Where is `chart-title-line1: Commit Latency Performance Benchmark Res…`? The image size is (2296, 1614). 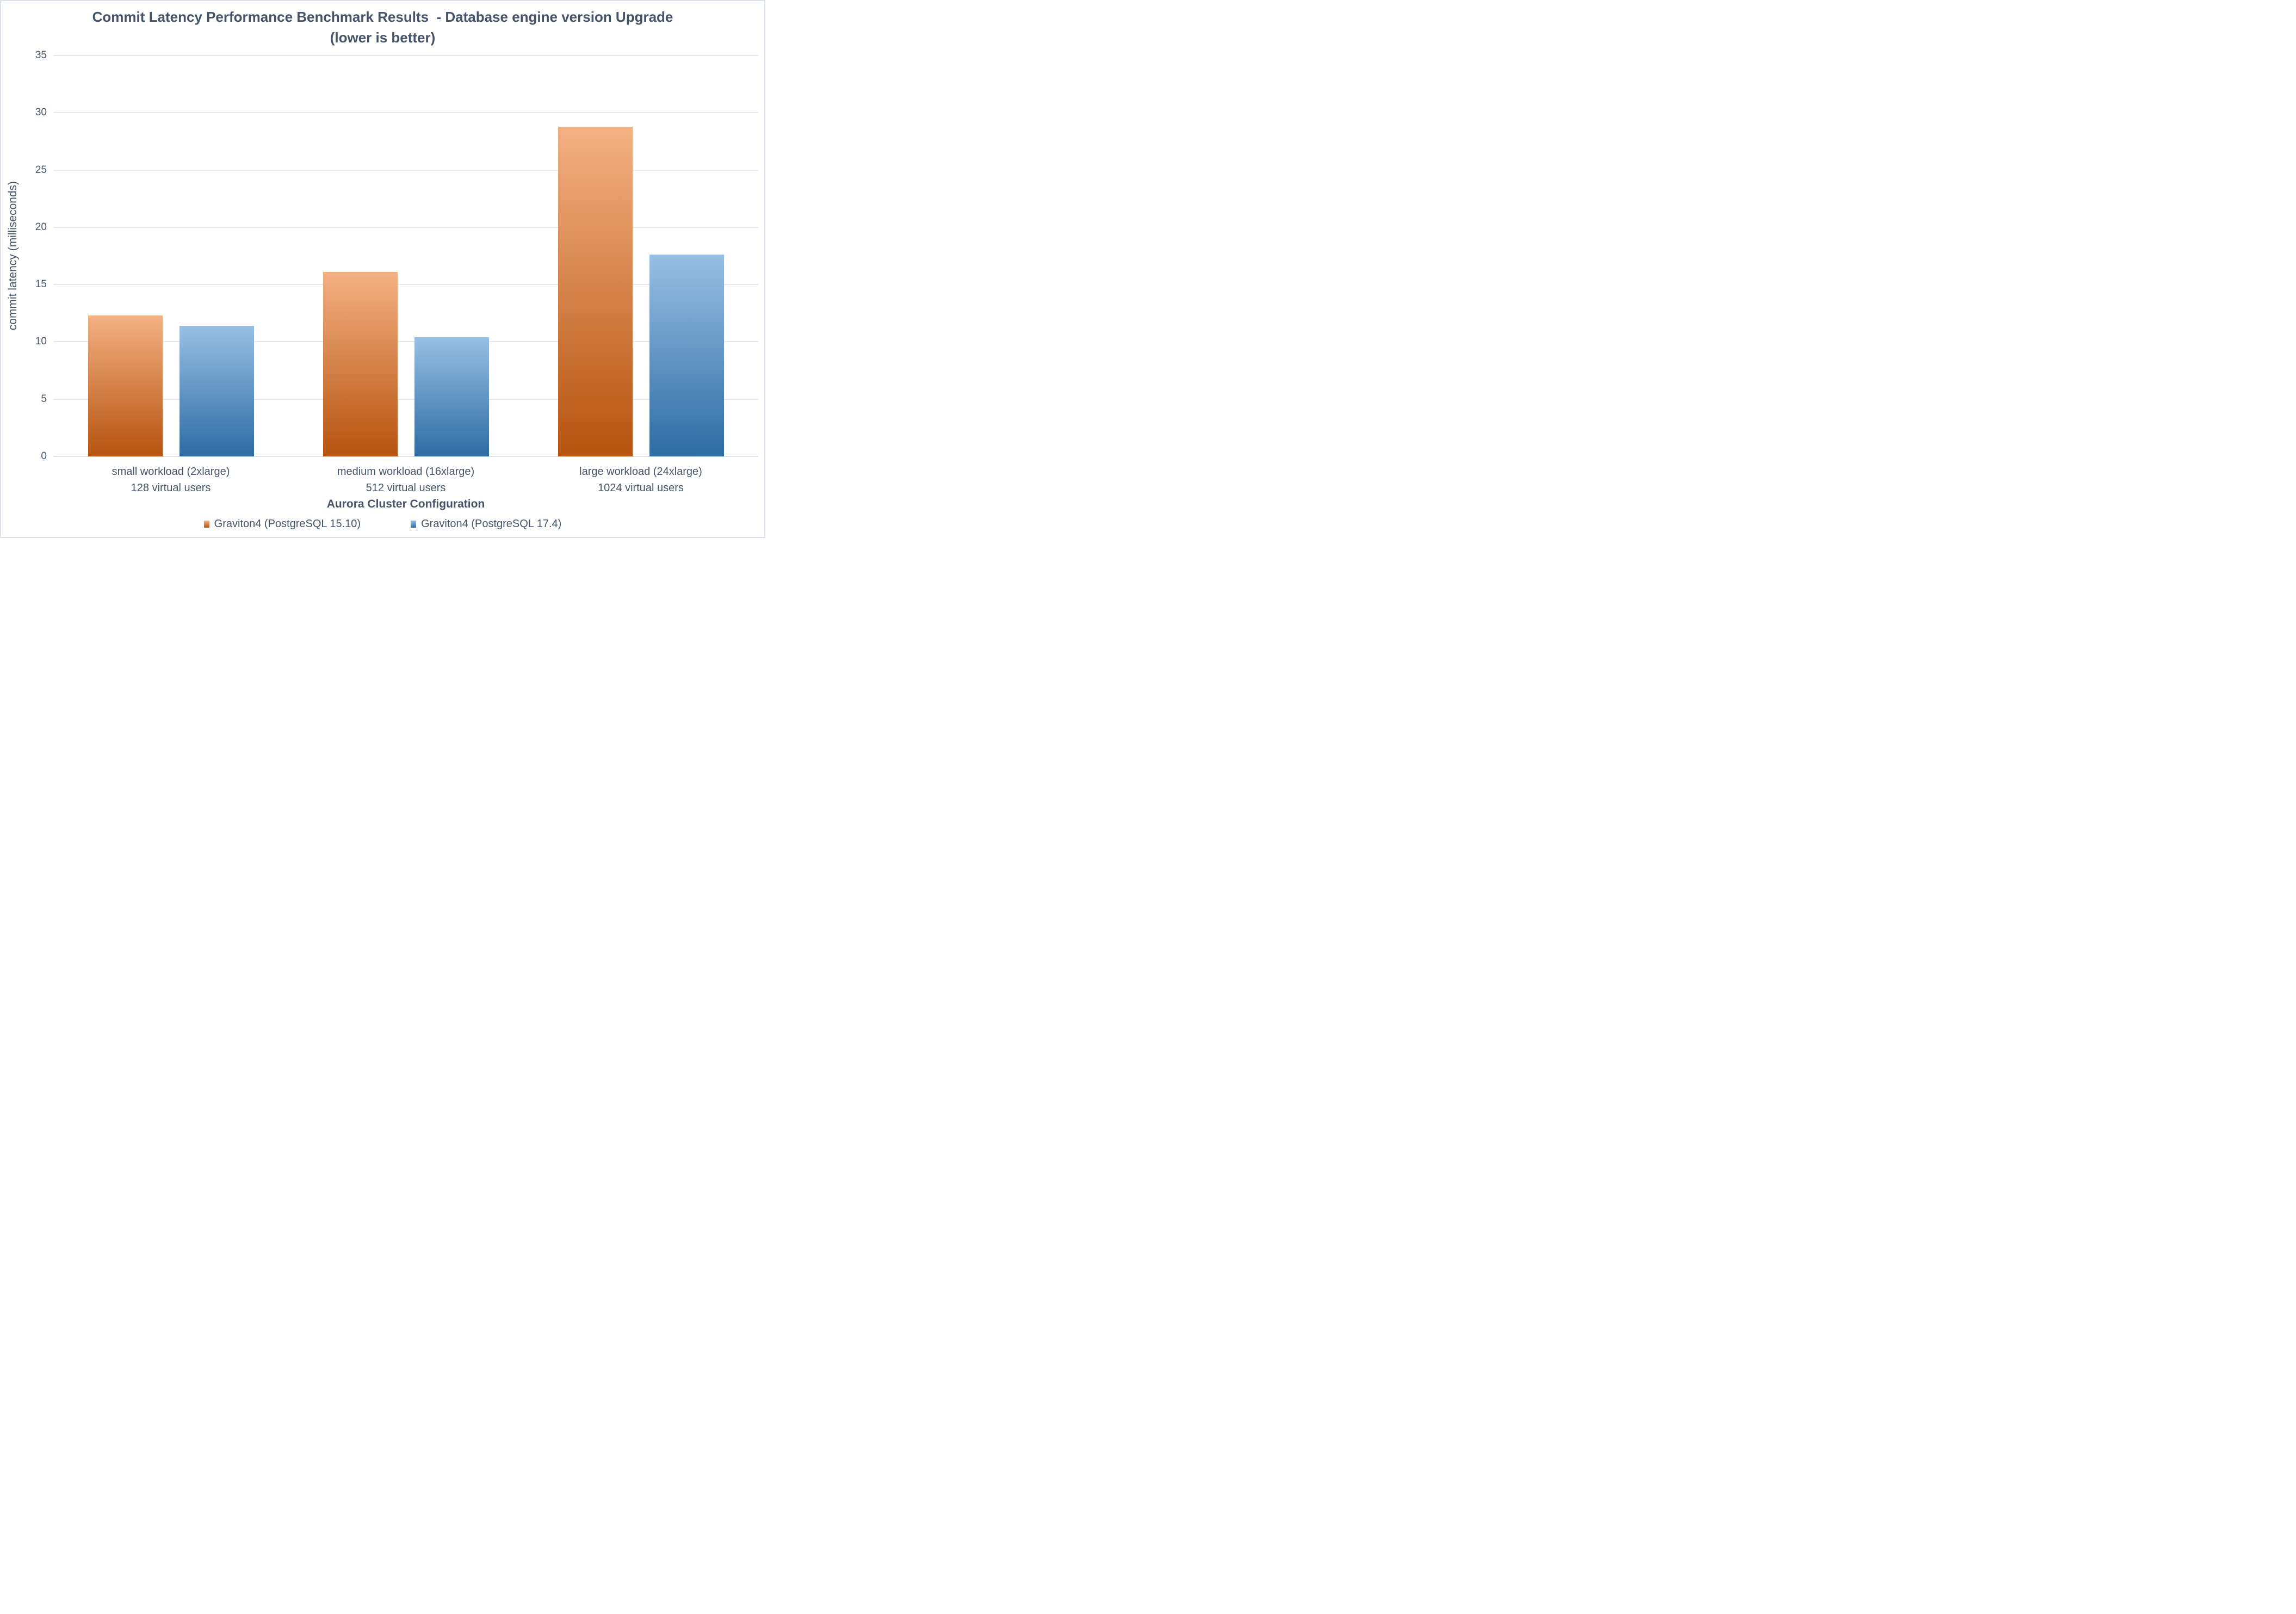
chart-title-line1: Commit Latency Performance Benchmark Res… is located at coordinates (382, 17).